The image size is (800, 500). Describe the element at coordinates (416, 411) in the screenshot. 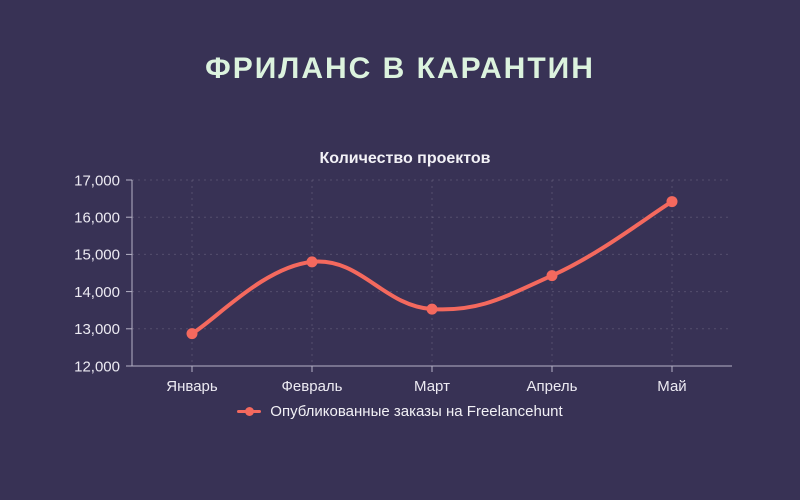

I see `legend-label: Опубликованные заказы на Freelancehunt` at that location.